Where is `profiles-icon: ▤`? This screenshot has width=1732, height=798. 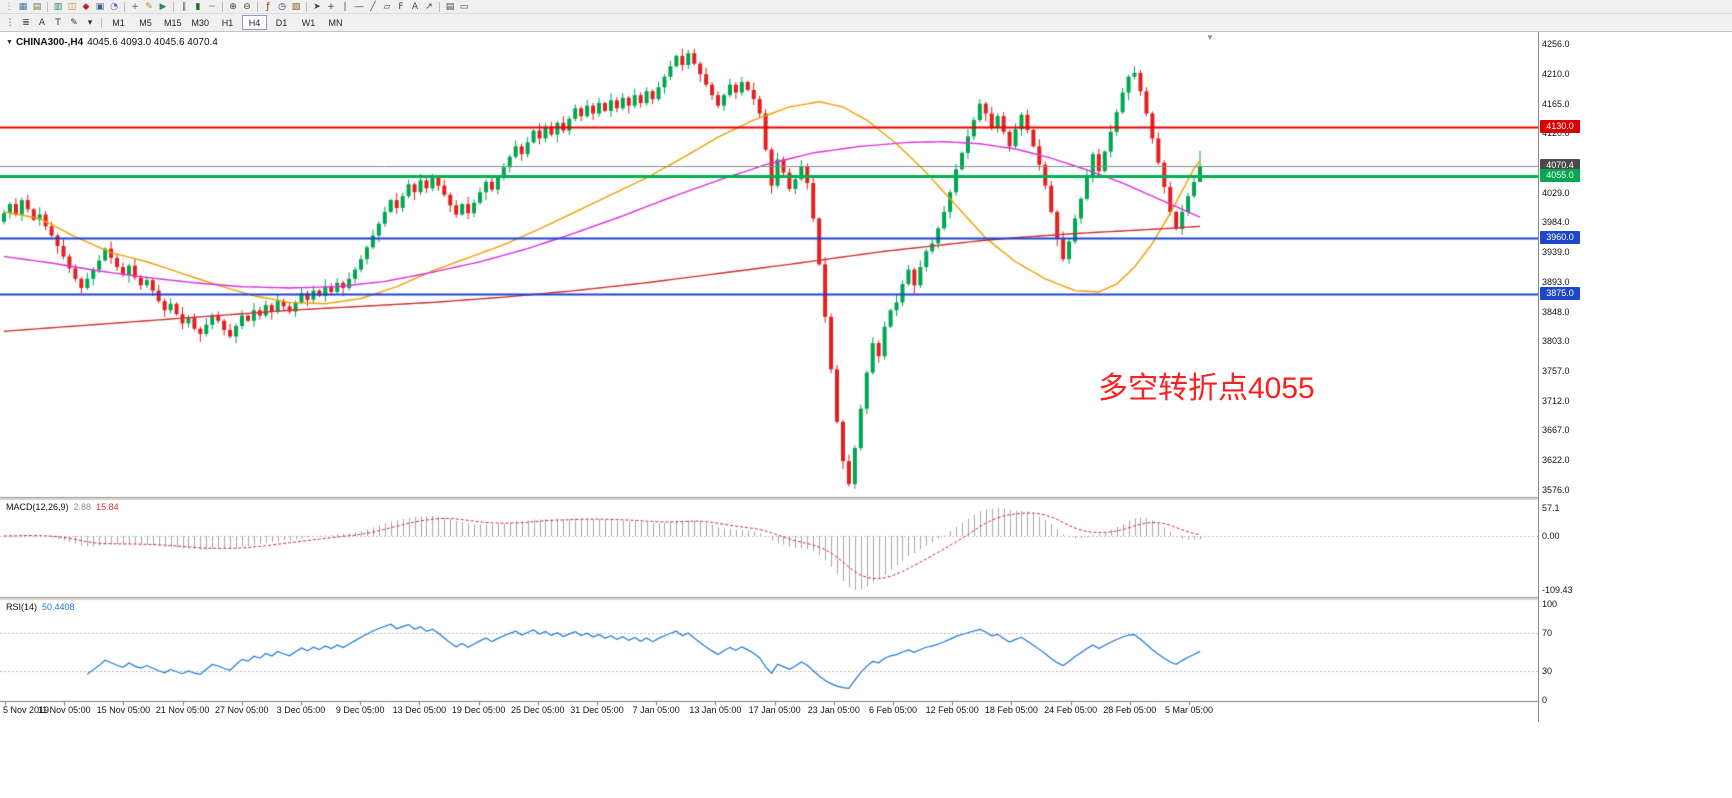
profiles-icon: ▤ is located at coordinates (37, 7).